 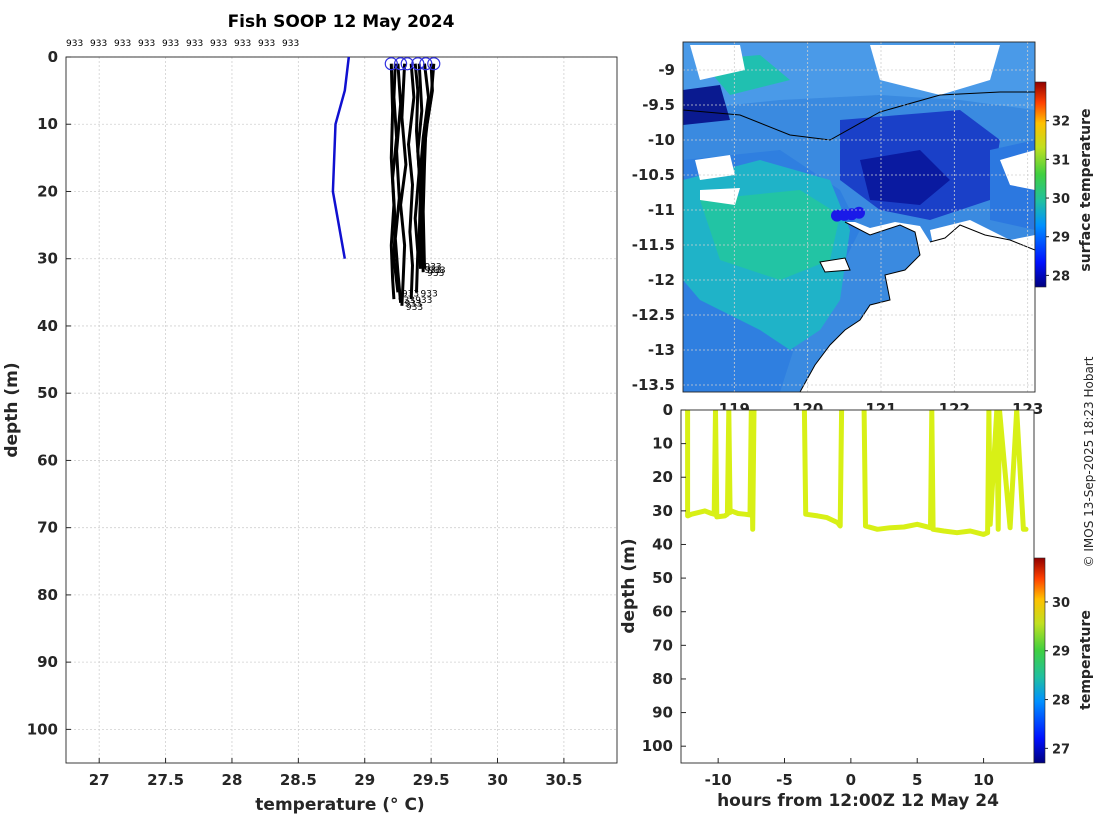 What do you see at coordinates (1061, 160) in the screenshot?
I see `sst-colorbar-tick-label: 31` at bounding box center [1061, 160].